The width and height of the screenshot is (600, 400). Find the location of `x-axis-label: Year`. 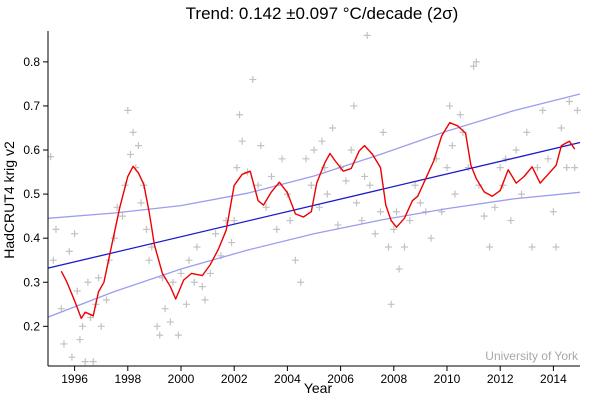

x-axis-label: Year is located at coordinates (318, 388).